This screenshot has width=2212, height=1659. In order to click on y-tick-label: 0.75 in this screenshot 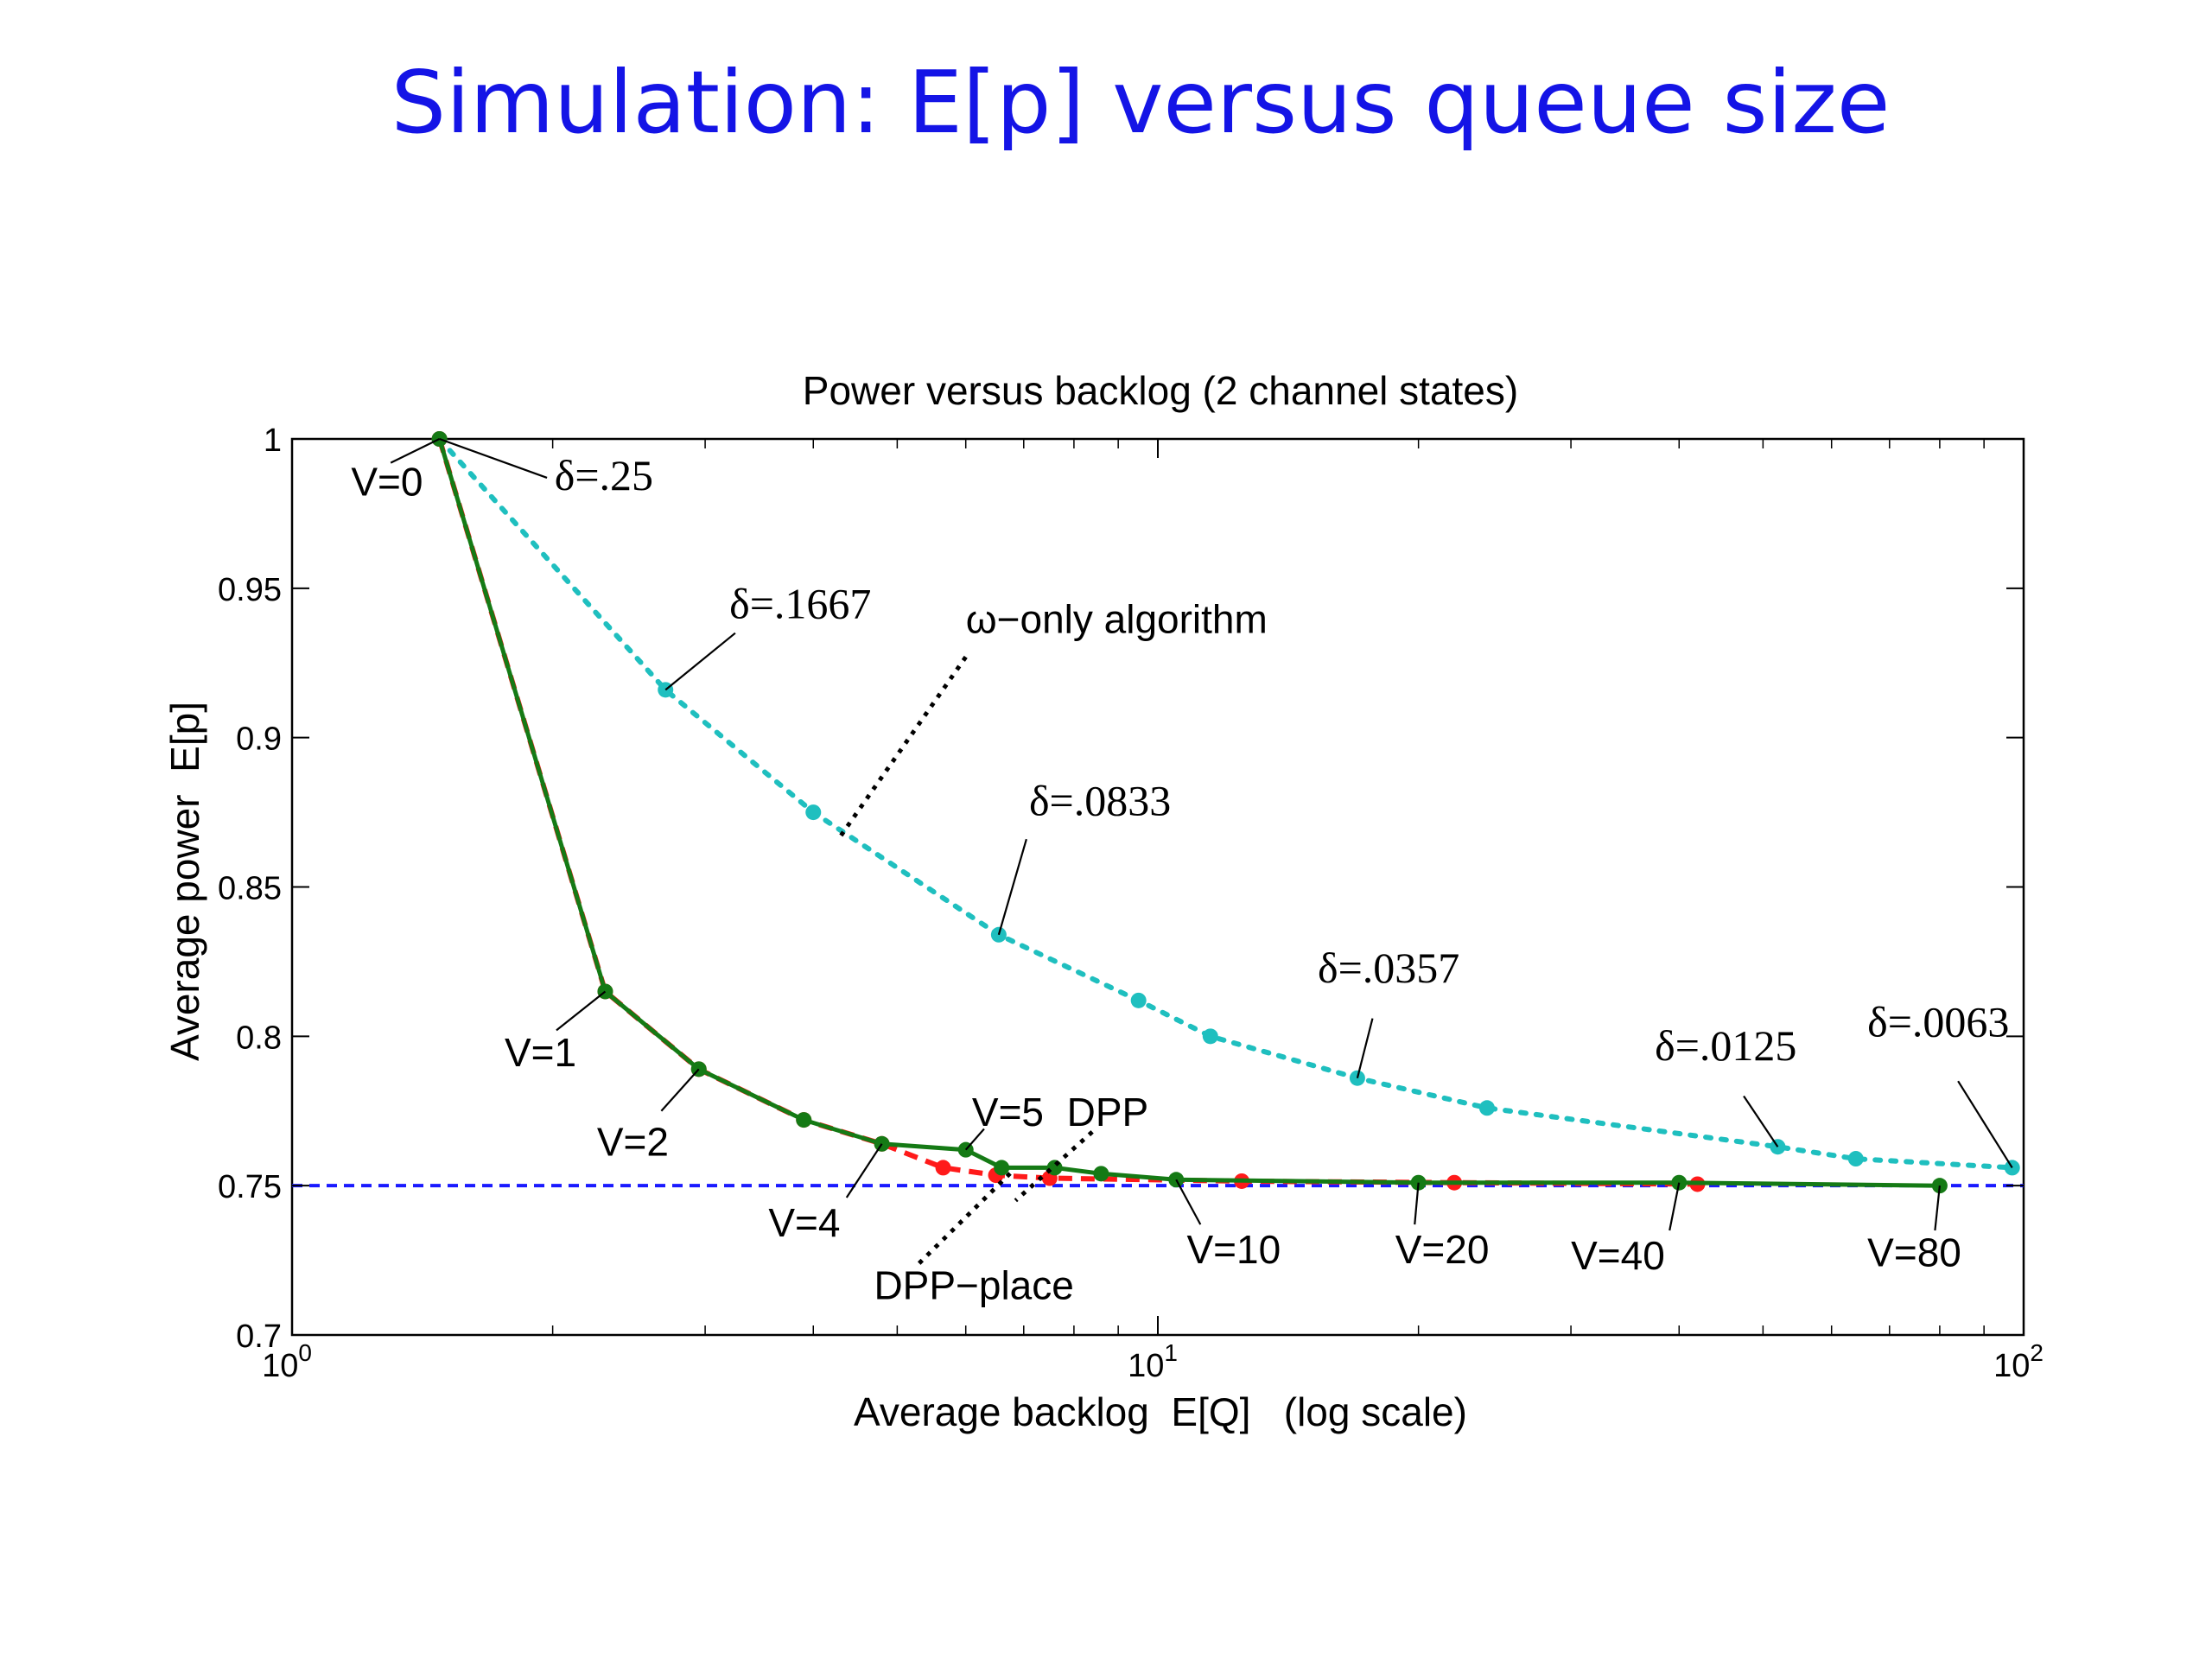, I will do `click(250, 1187)`.